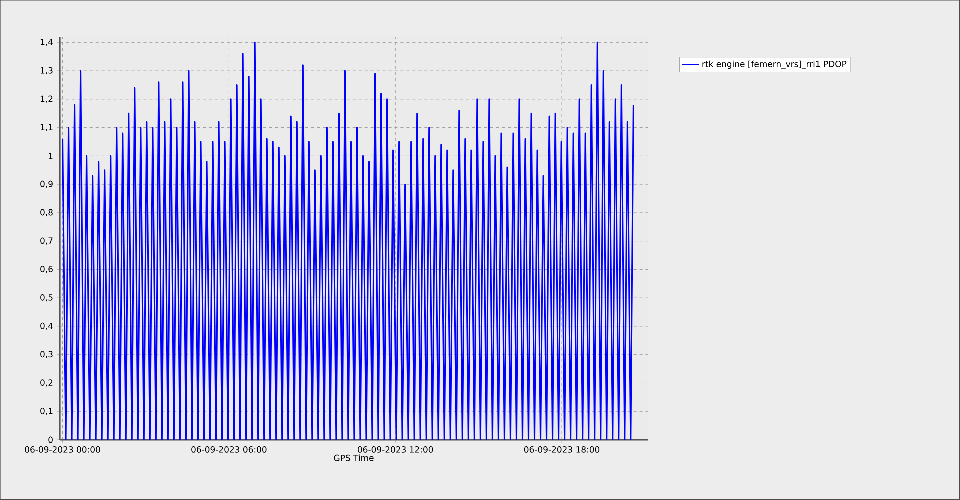  What do you see at coordinates (50, 440) in the screenshot?
I see `y-tick-label: 0` at bounding box center [50, 440].